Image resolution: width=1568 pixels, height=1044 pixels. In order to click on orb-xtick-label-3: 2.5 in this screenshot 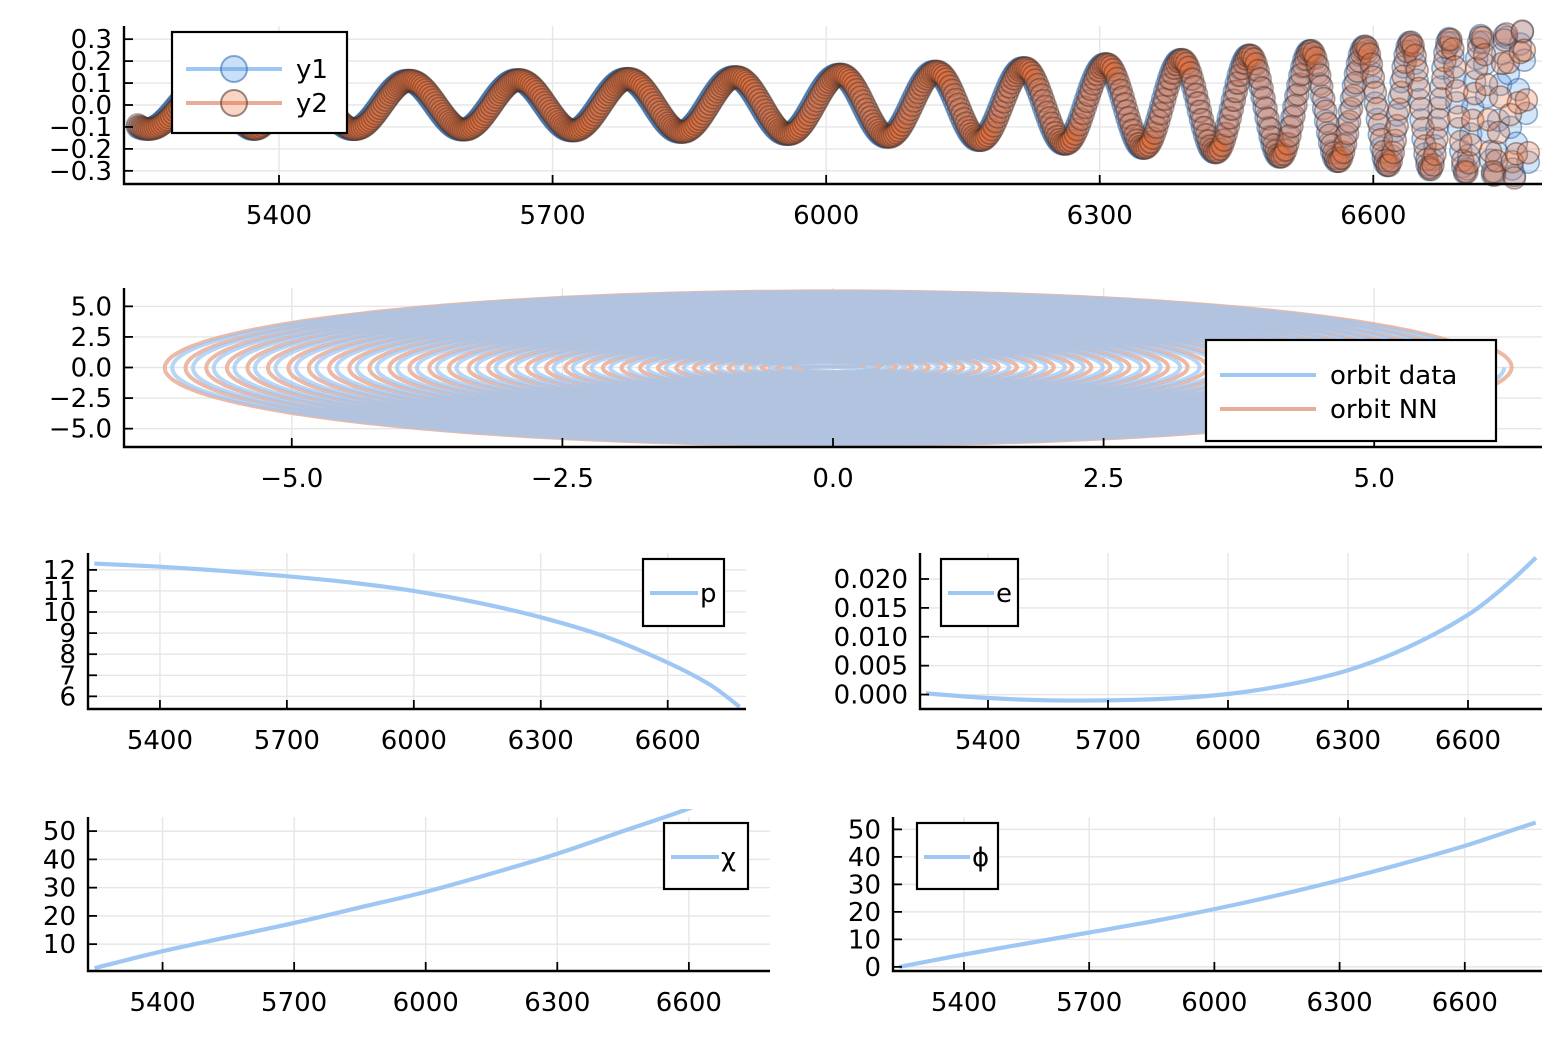, I will do `click(1103, 479)`.